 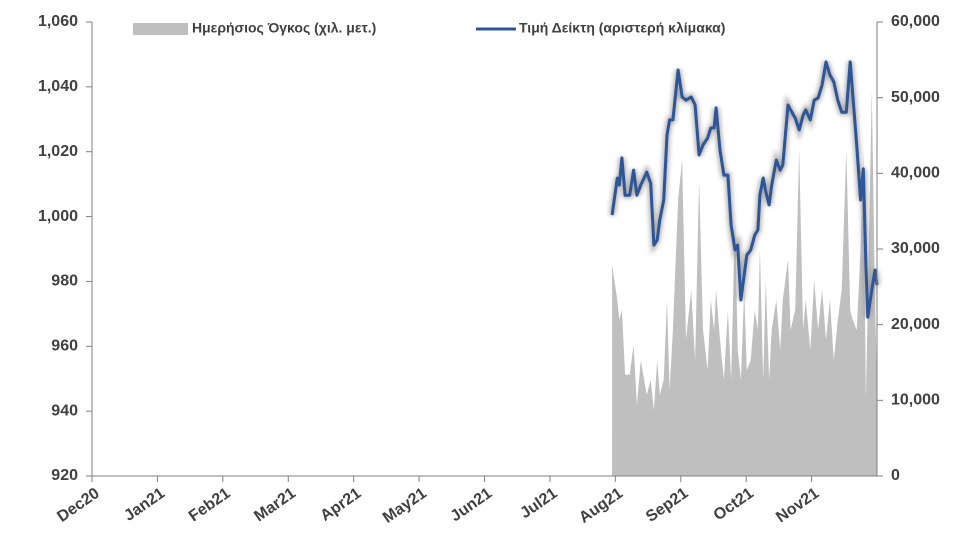 What do you see at coordinates (210, 505) in the screenshot?
I see `x-tick-label: Feb21` at bounding box center [210, 505].